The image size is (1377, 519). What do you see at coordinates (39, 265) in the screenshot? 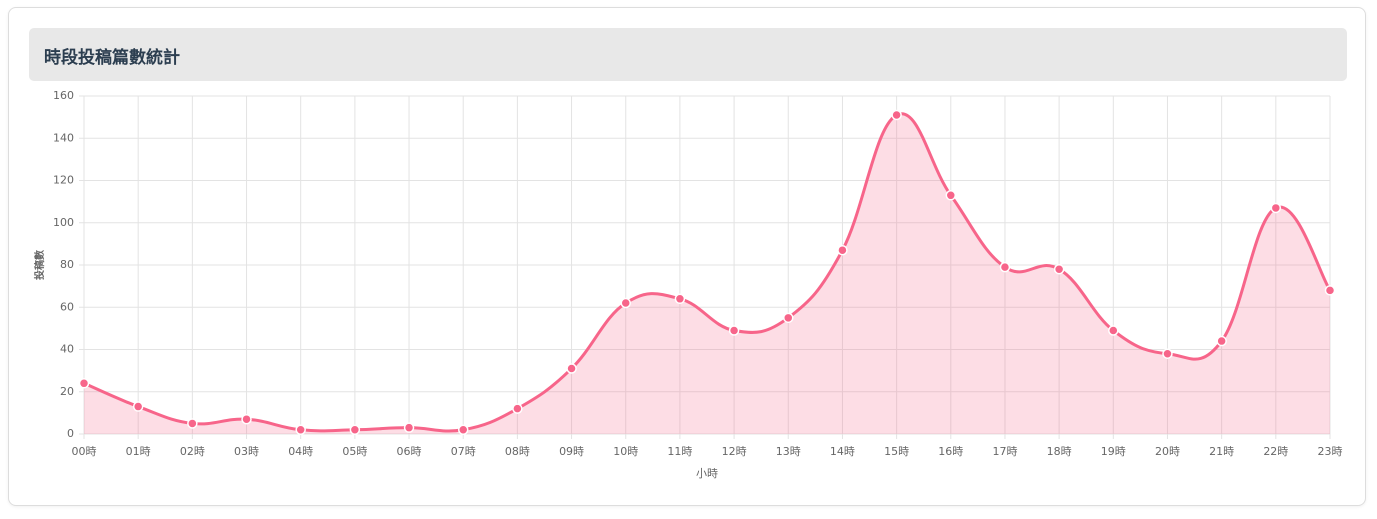
I see `y-axis-label: 投稿數` at bounding box center [39, 265].